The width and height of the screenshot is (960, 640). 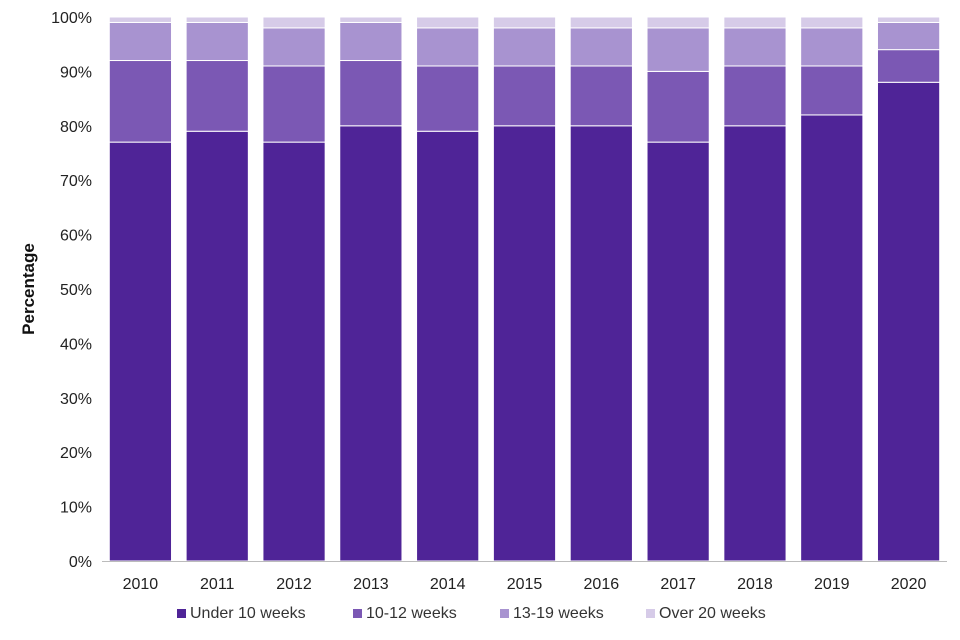 I want to click on y-tick-label: 30%, so click(x=76, y=399).